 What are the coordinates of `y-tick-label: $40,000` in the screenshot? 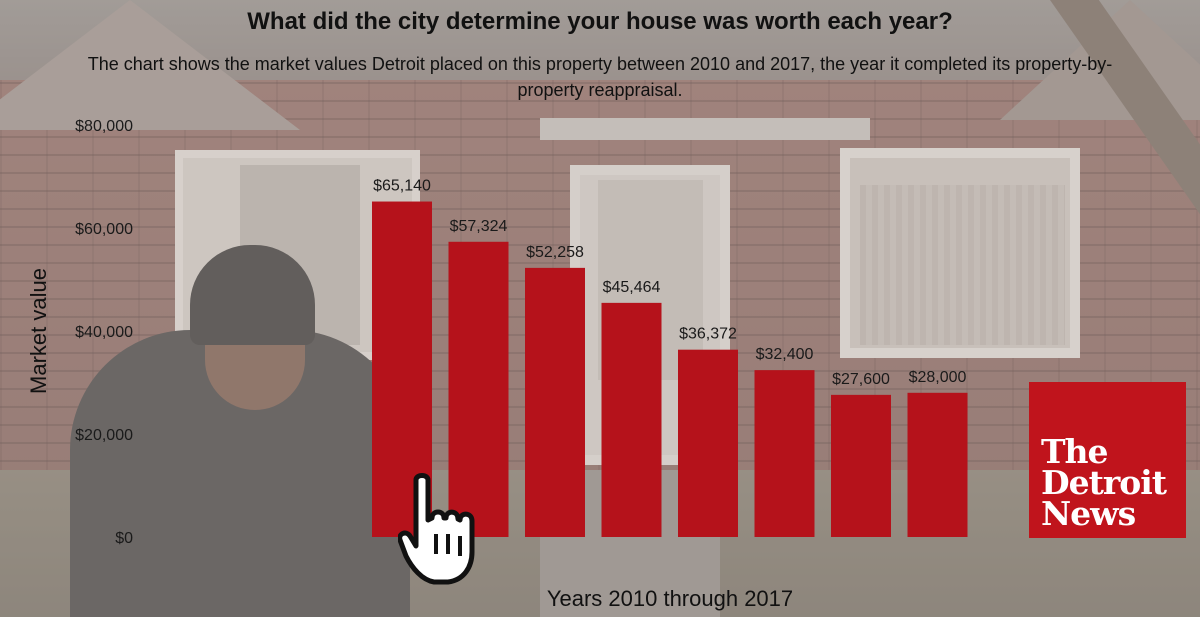 It's located at (104, 332).